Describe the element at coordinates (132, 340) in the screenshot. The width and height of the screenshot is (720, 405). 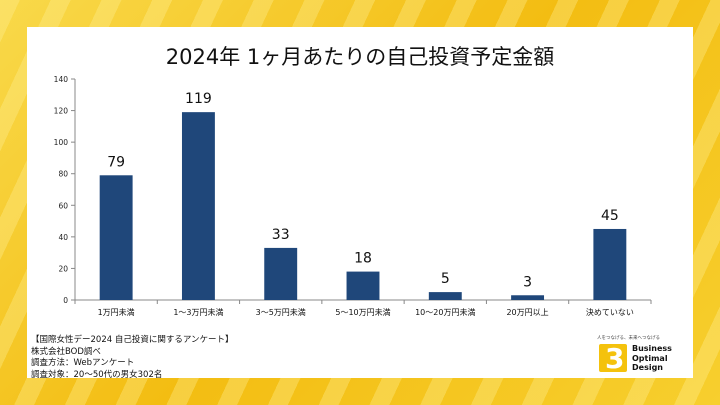
I see `note-line: 【国際女性デー2024 自己投資に関するアンケート】` at that location.